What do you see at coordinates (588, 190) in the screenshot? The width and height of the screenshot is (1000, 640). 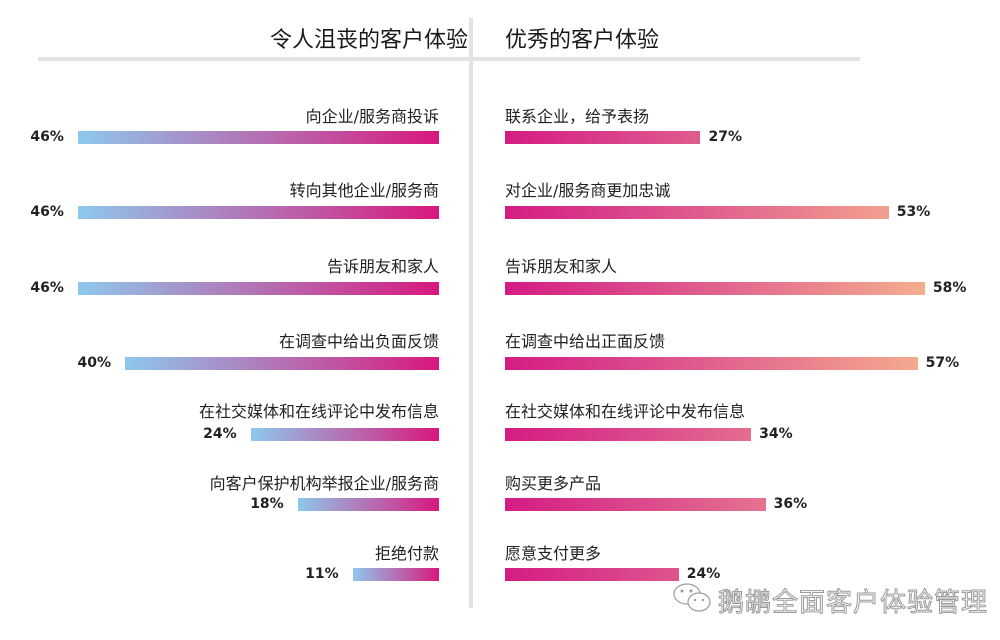 I see `right-category-label: 对企业/服务商更加忠诚` at bounding box center [588, 190].